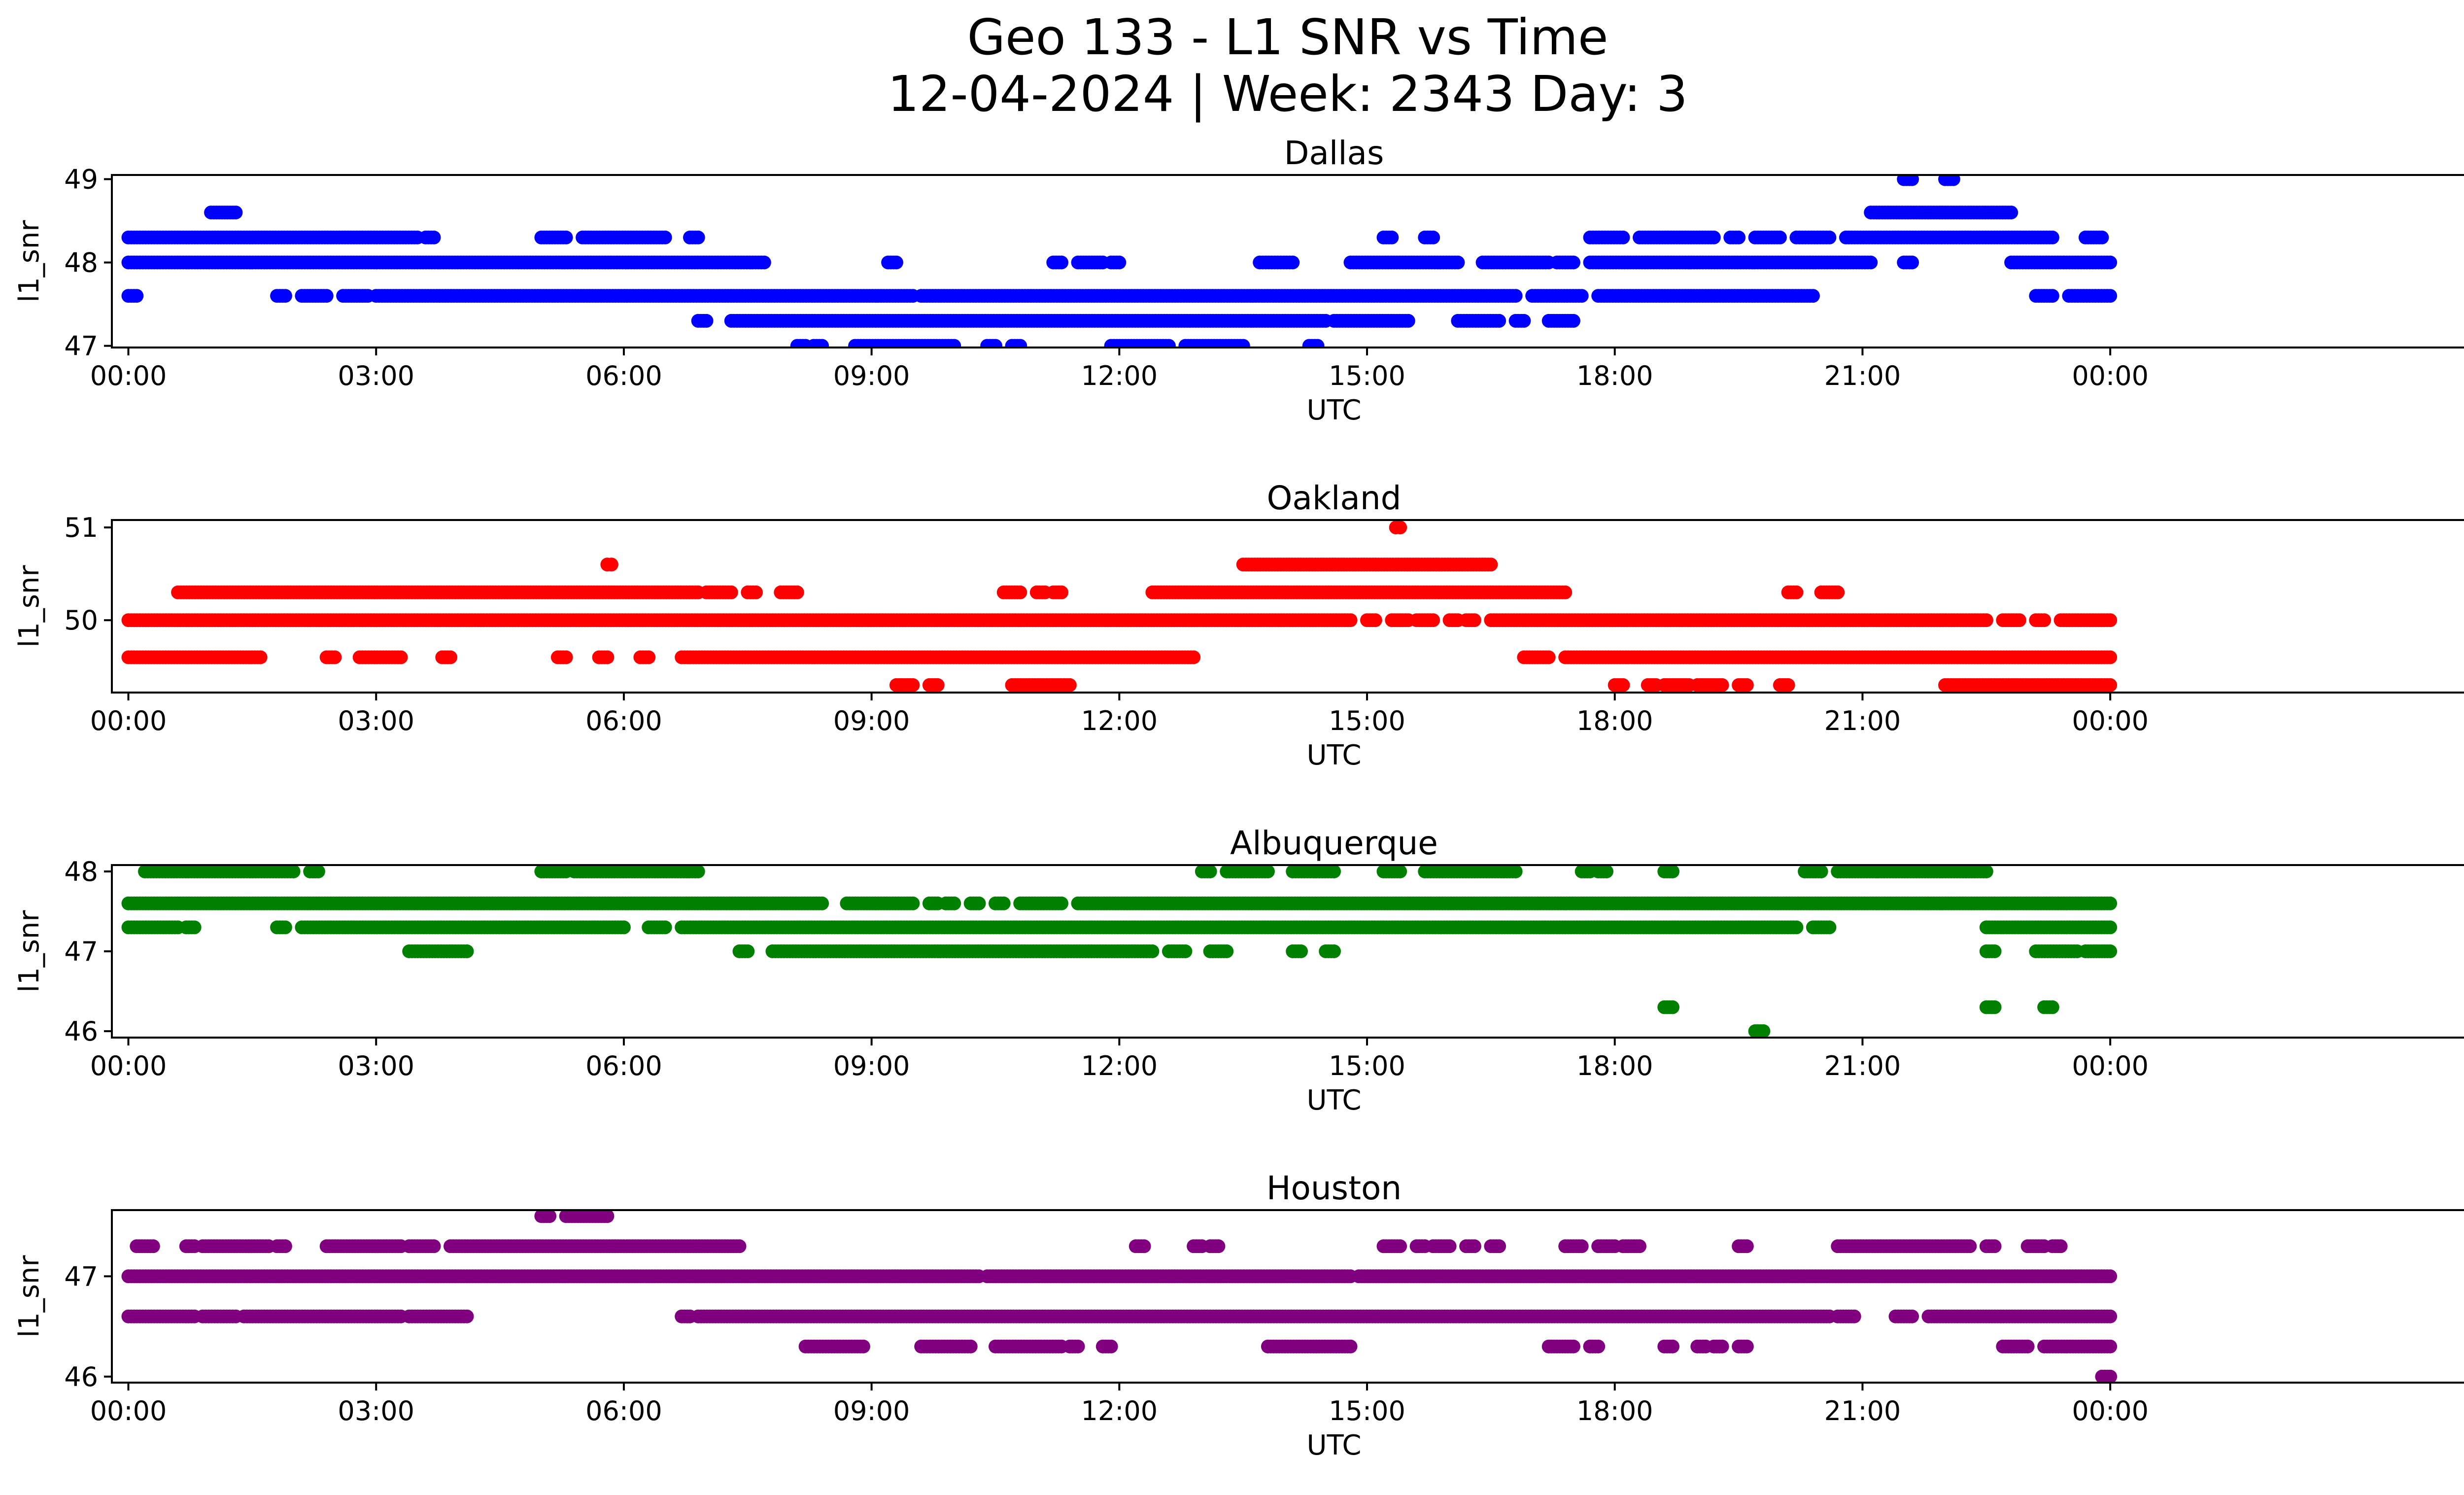 The image size is (2464, 1495). What do you see at coordinates (1614, 375) in the screenshot?
I see `x-tick-label: 18:00` at bounding box center [1614, 375].